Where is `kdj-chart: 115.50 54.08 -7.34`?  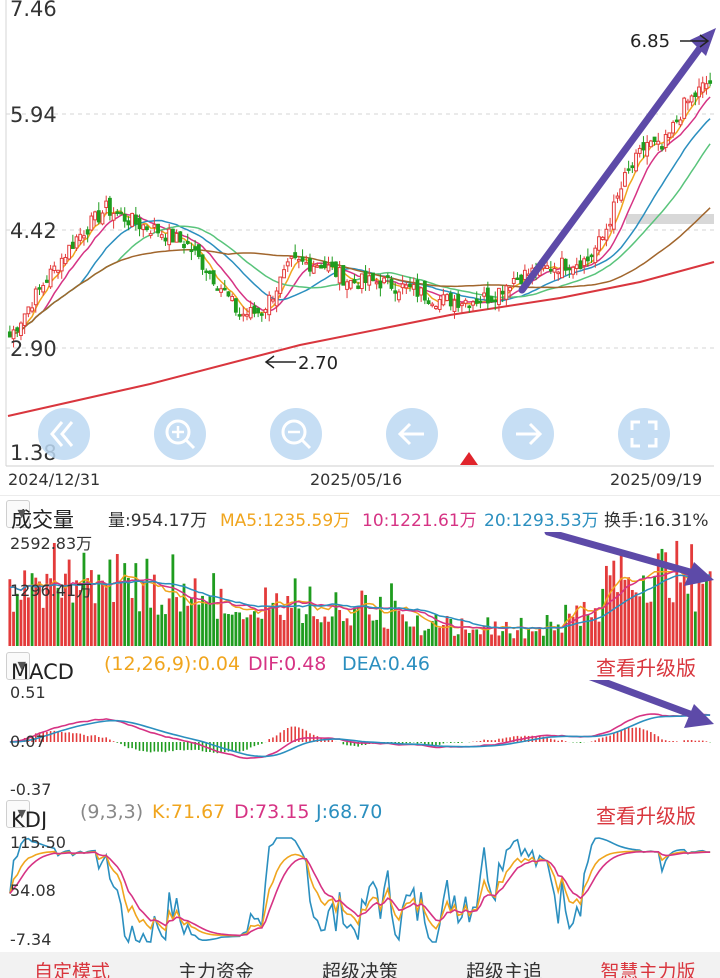 kdj-chart: 115.50 54.08 -7.34 is located at coordinates (360, 890).